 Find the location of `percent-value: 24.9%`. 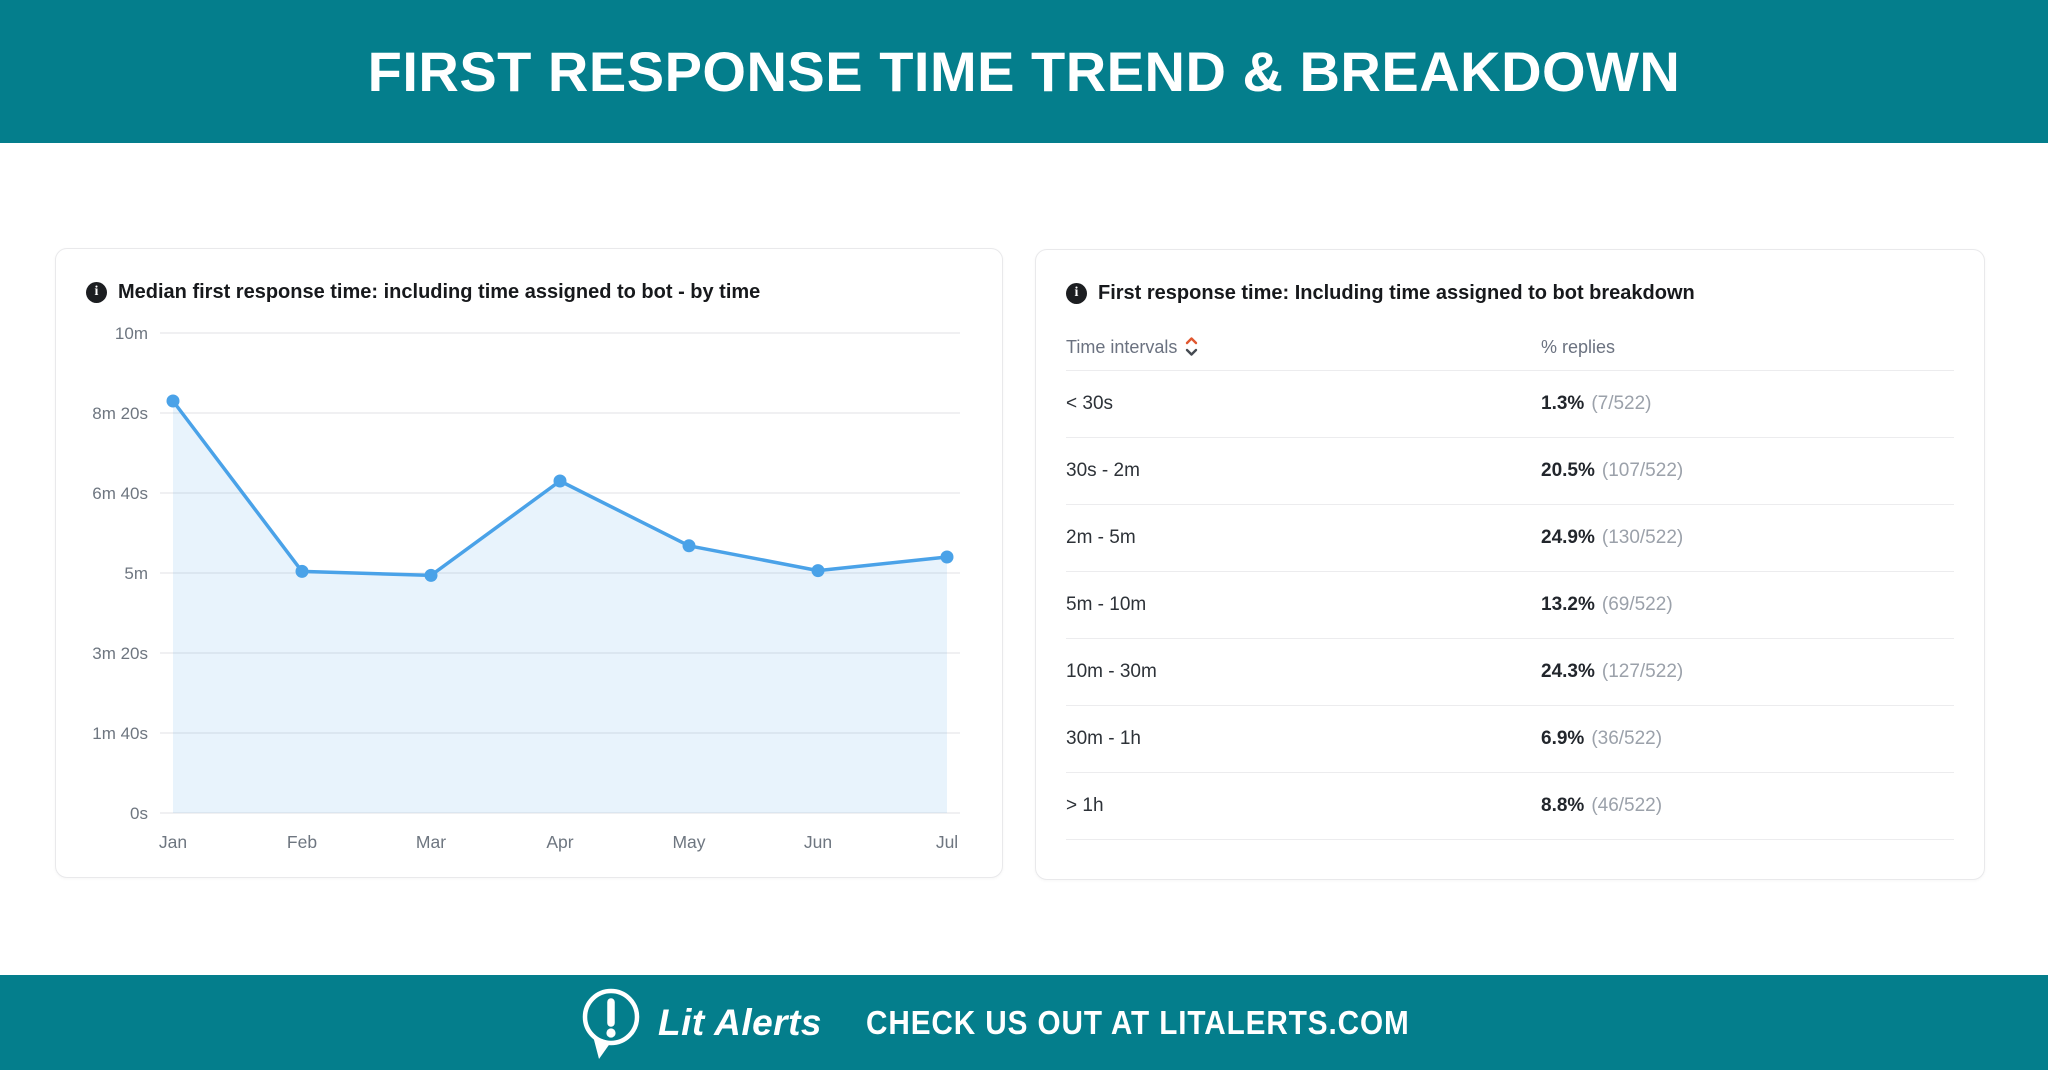

percent-value: 24.9% is located at coordinates (1568, 537).